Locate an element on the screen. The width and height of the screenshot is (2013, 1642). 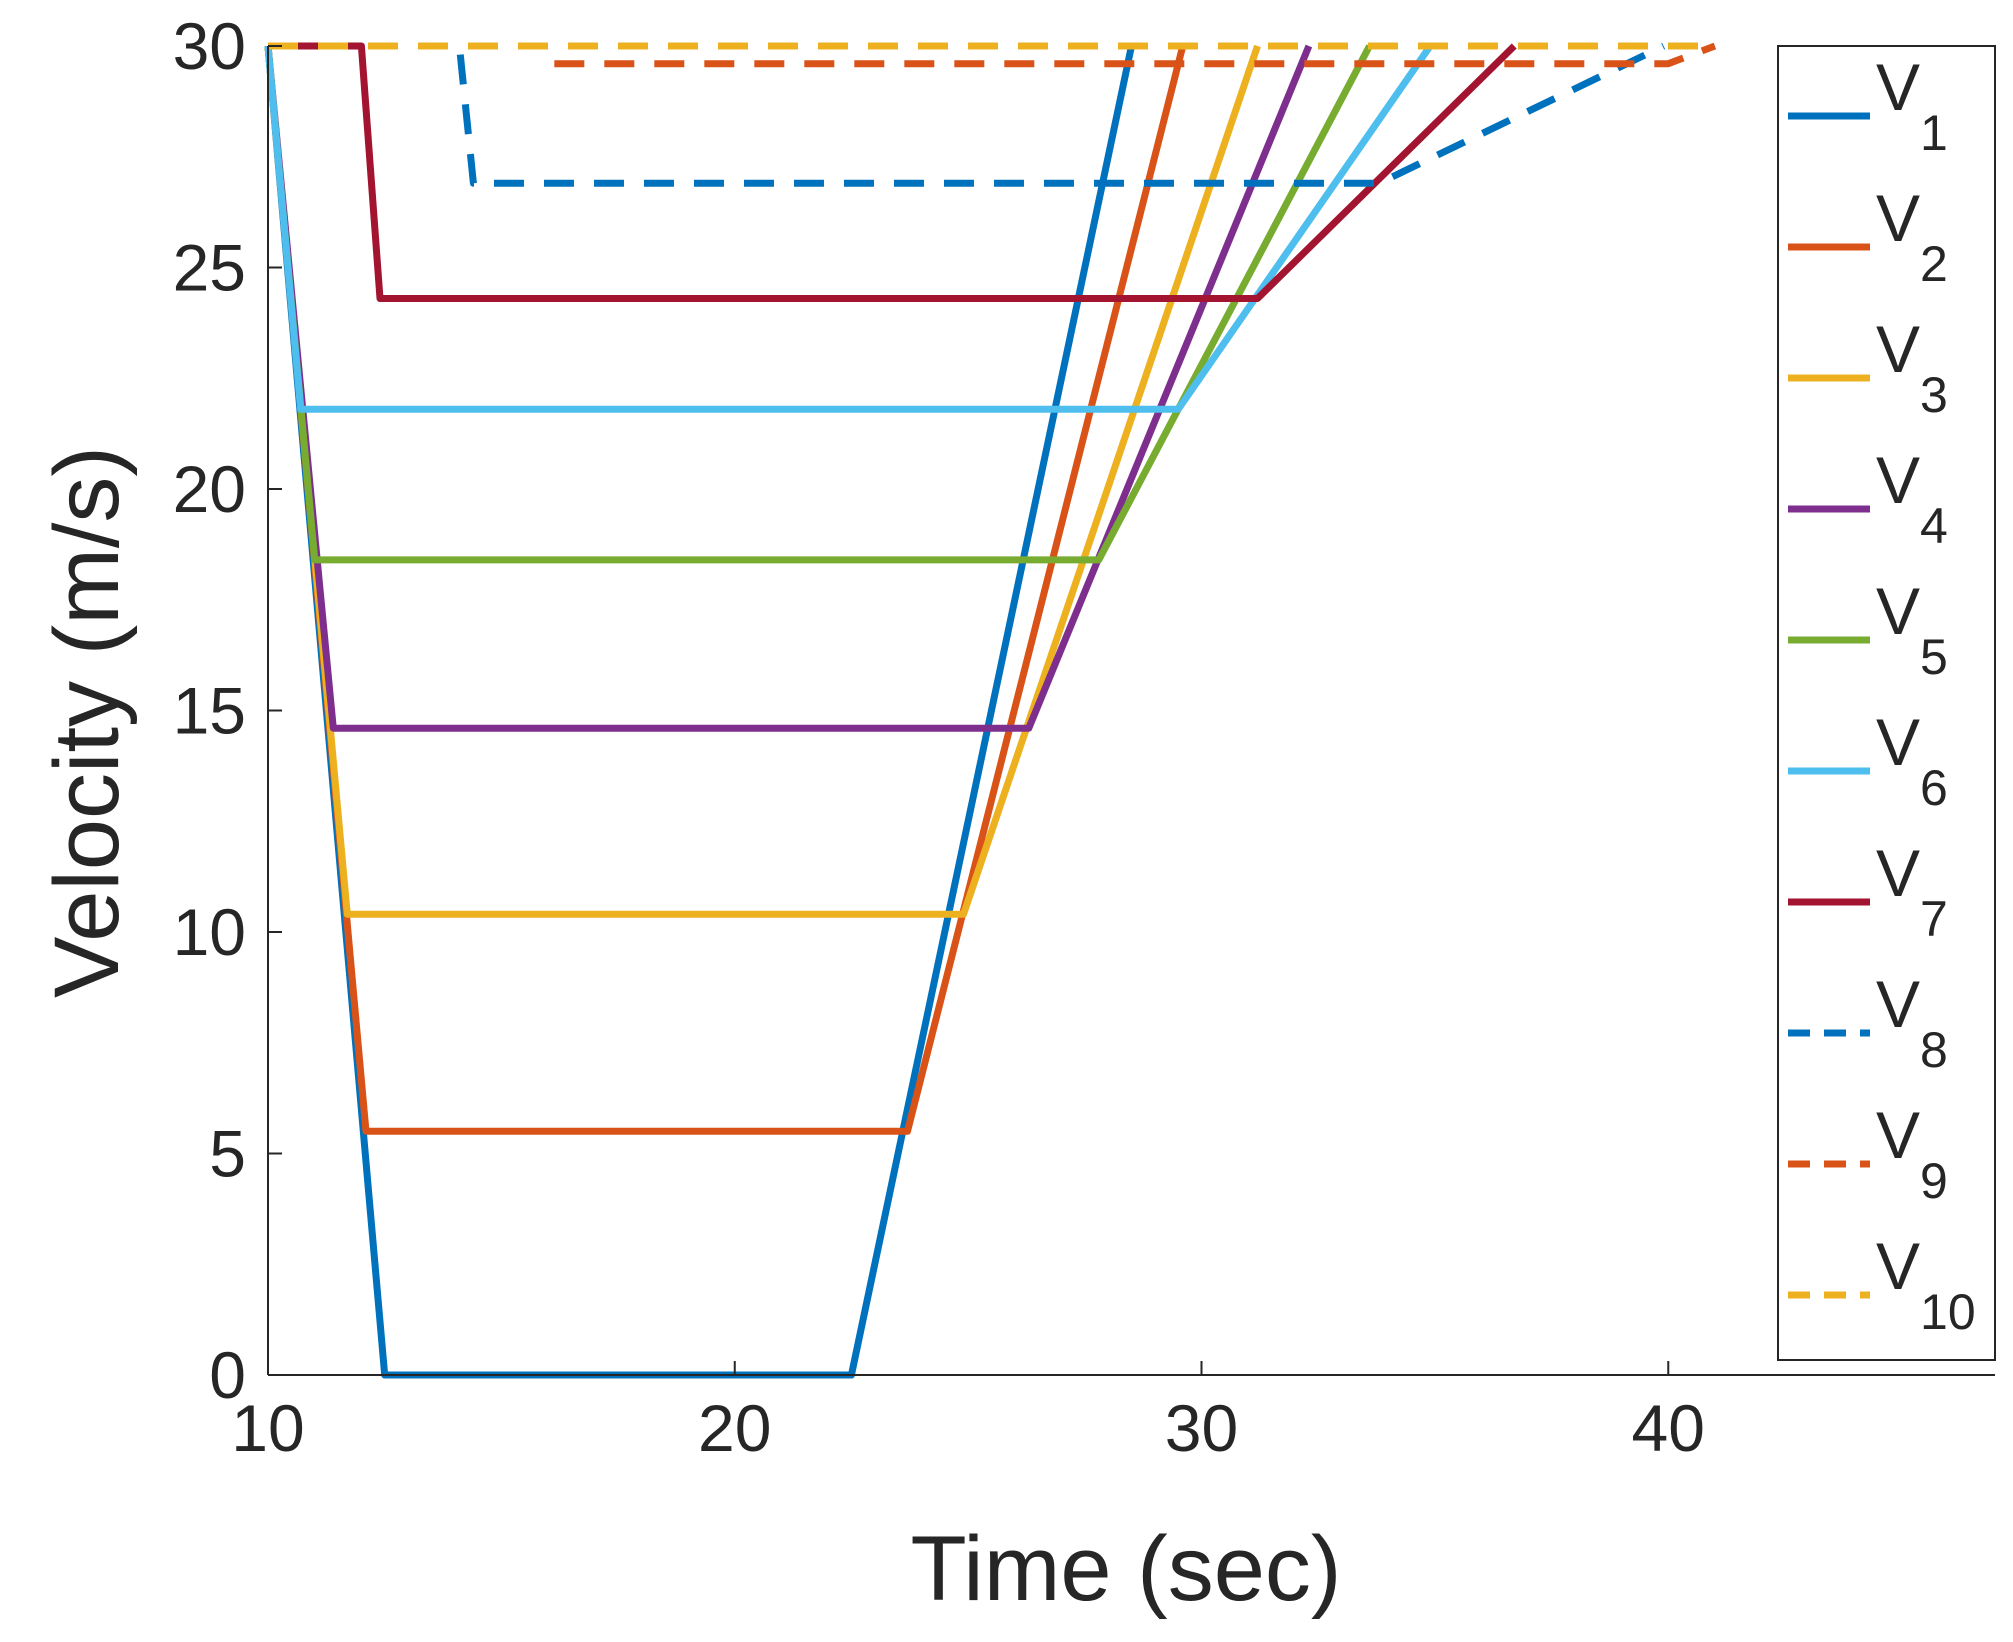
y-tick-label: 0 is located at coordinates (227, 1375).